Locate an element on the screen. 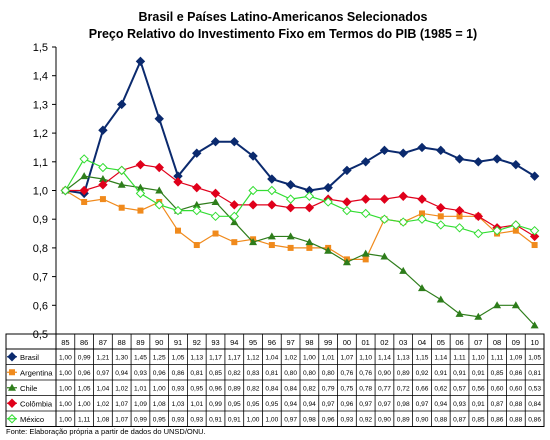  x-tick-label: 96 is located at coordinates (272, 342).